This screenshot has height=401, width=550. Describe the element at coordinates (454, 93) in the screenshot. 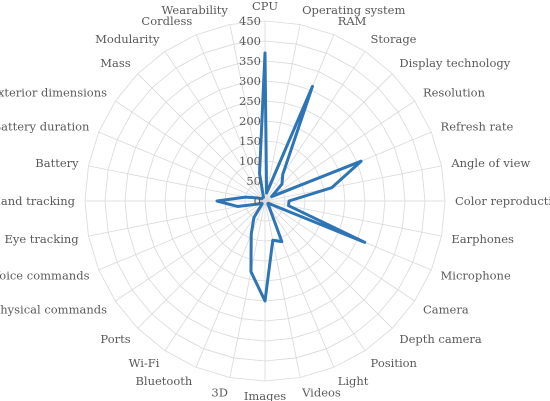

I see `category-label: Resolution` at that location.